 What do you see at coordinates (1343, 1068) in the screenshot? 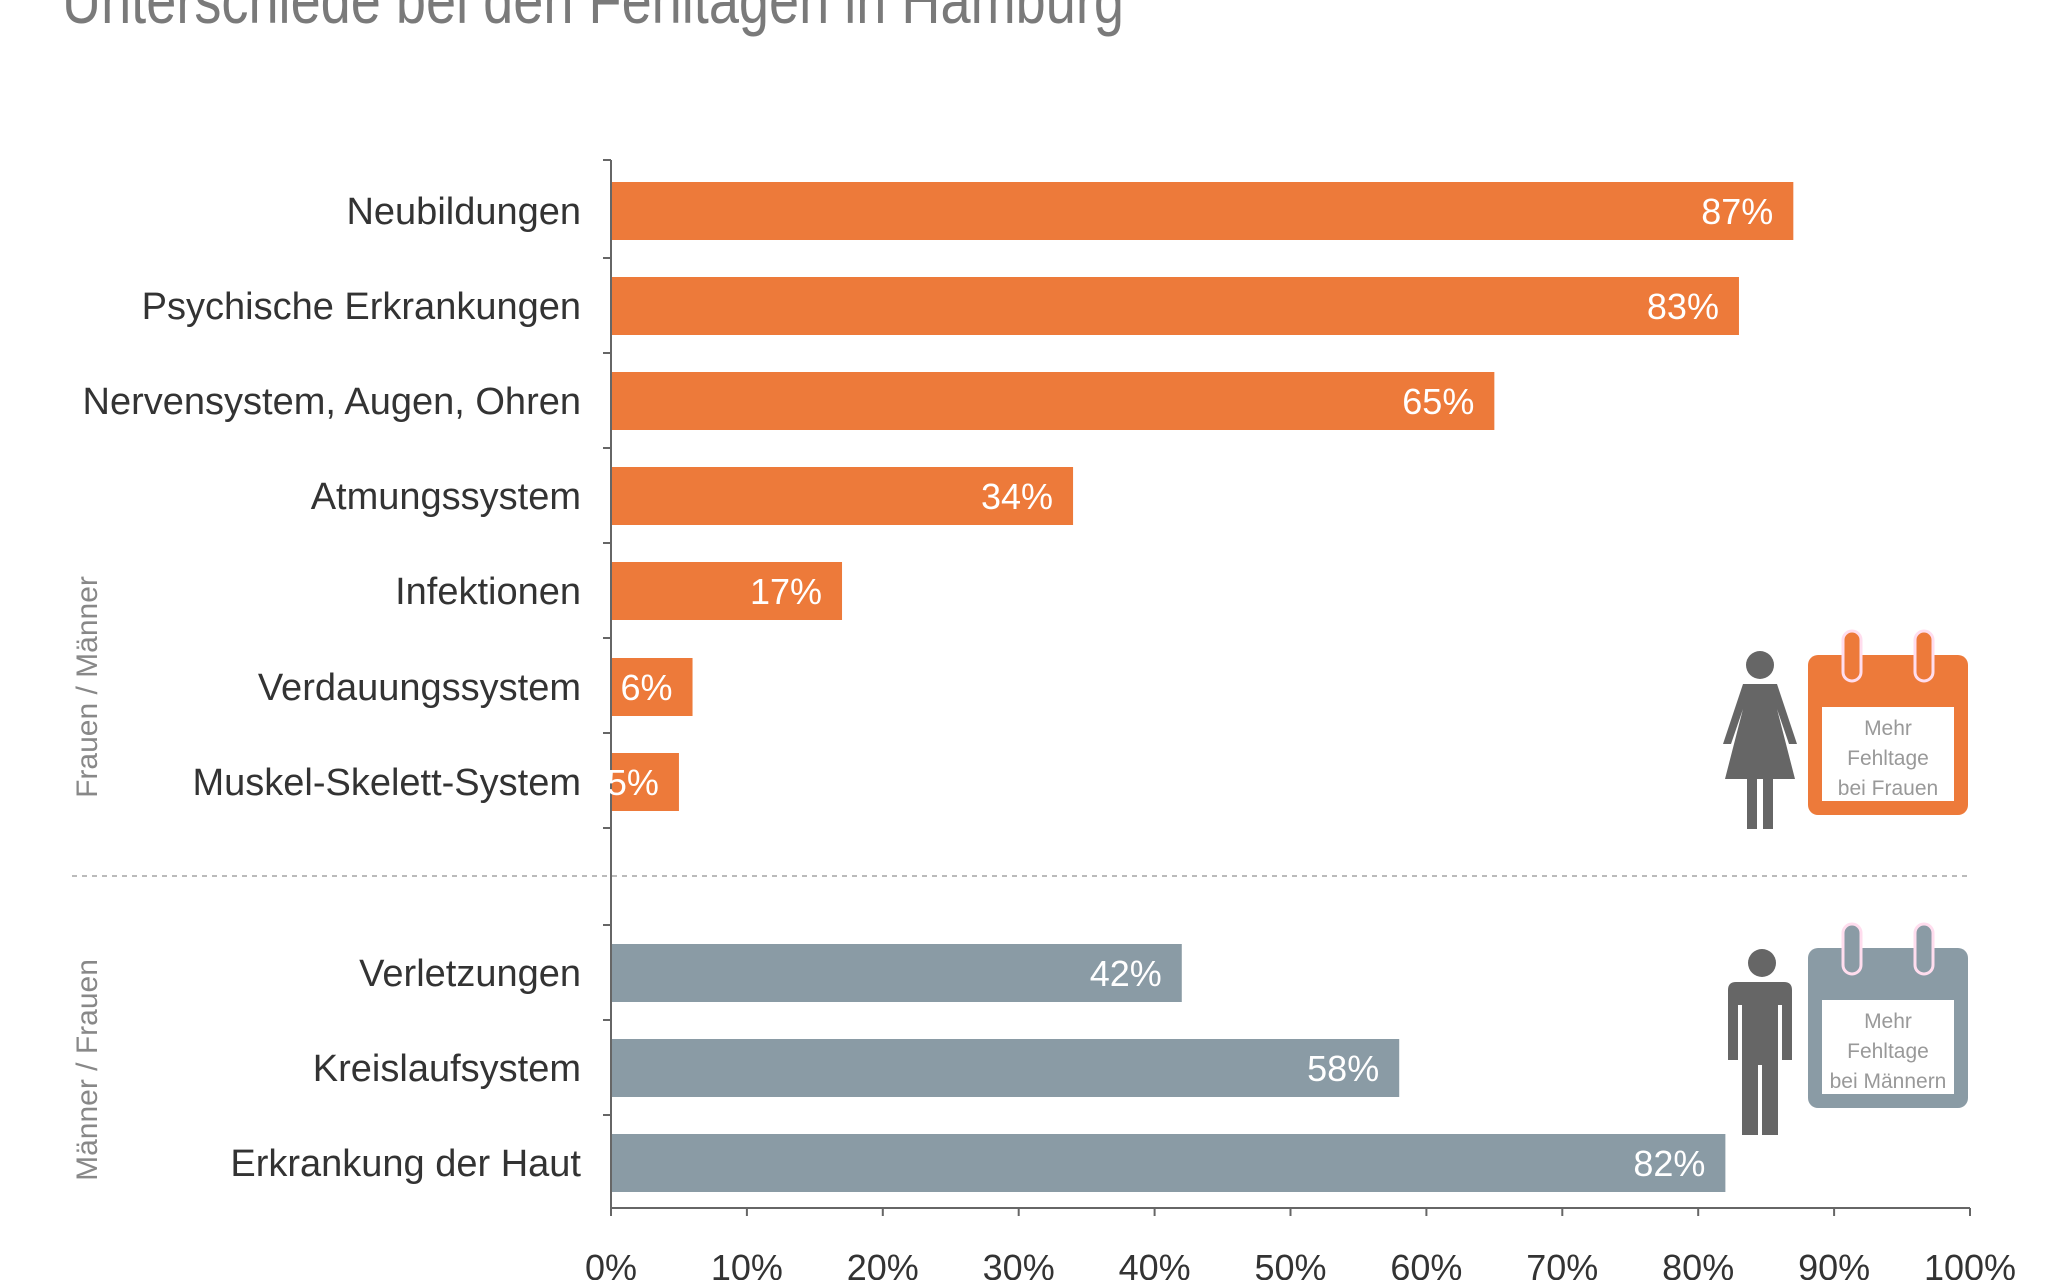
I see `data-label: 58%` at bounding box center [1343, 1068].